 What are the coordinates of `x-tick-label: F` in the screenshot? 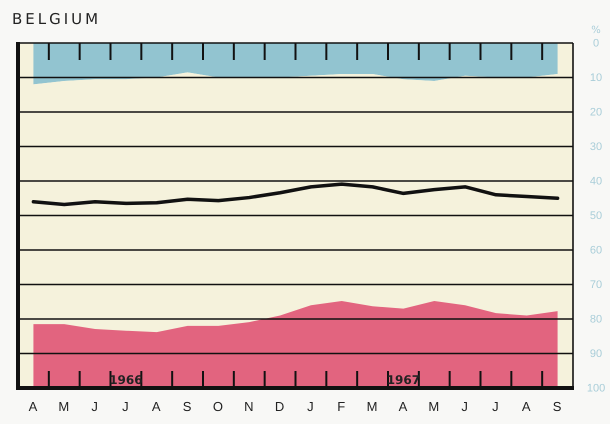 It's located at (341, 406).